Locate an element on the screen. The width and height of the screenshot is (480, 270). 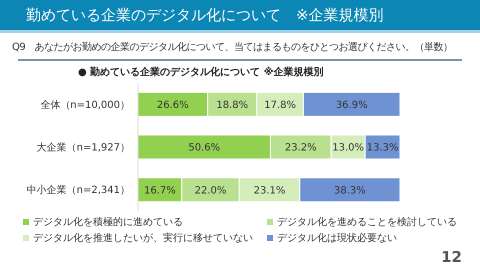
data-label: 22.0% is located at coordinates (210, 190).